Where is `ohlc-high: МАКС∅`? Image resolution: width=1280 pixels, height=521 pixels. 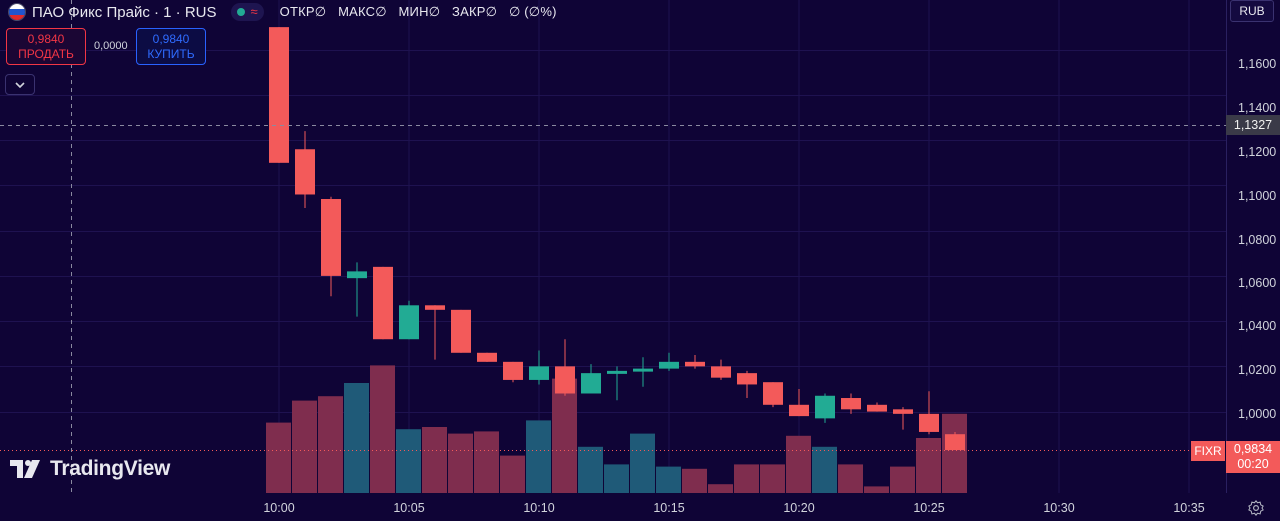 ohlc-high: МАКС∅ is located at coordinates (362, 11).